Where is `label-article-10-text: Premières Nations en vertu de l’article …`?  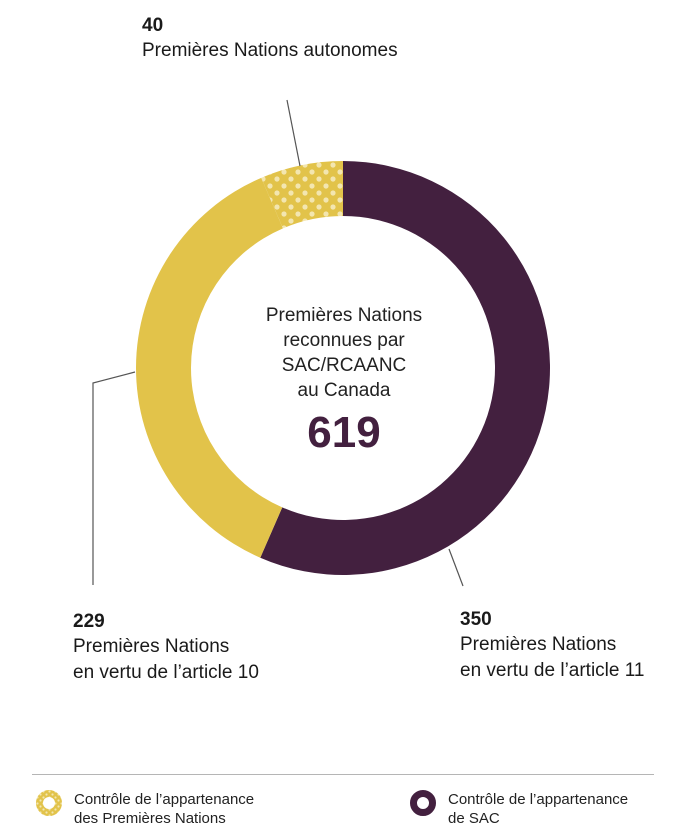 label-article-10-text: Premières Nations en vertu de l’article … is located at coordinates (166, 659).